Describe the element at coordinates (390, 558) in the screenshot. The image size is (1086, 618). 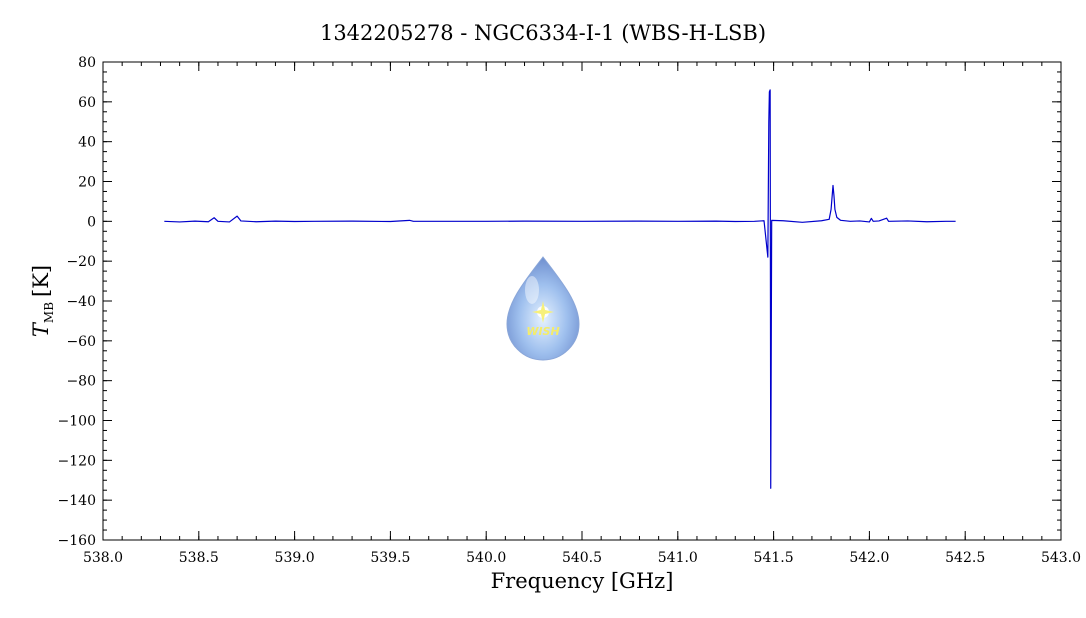
I see `x-tick-label: 539.5` at that location.